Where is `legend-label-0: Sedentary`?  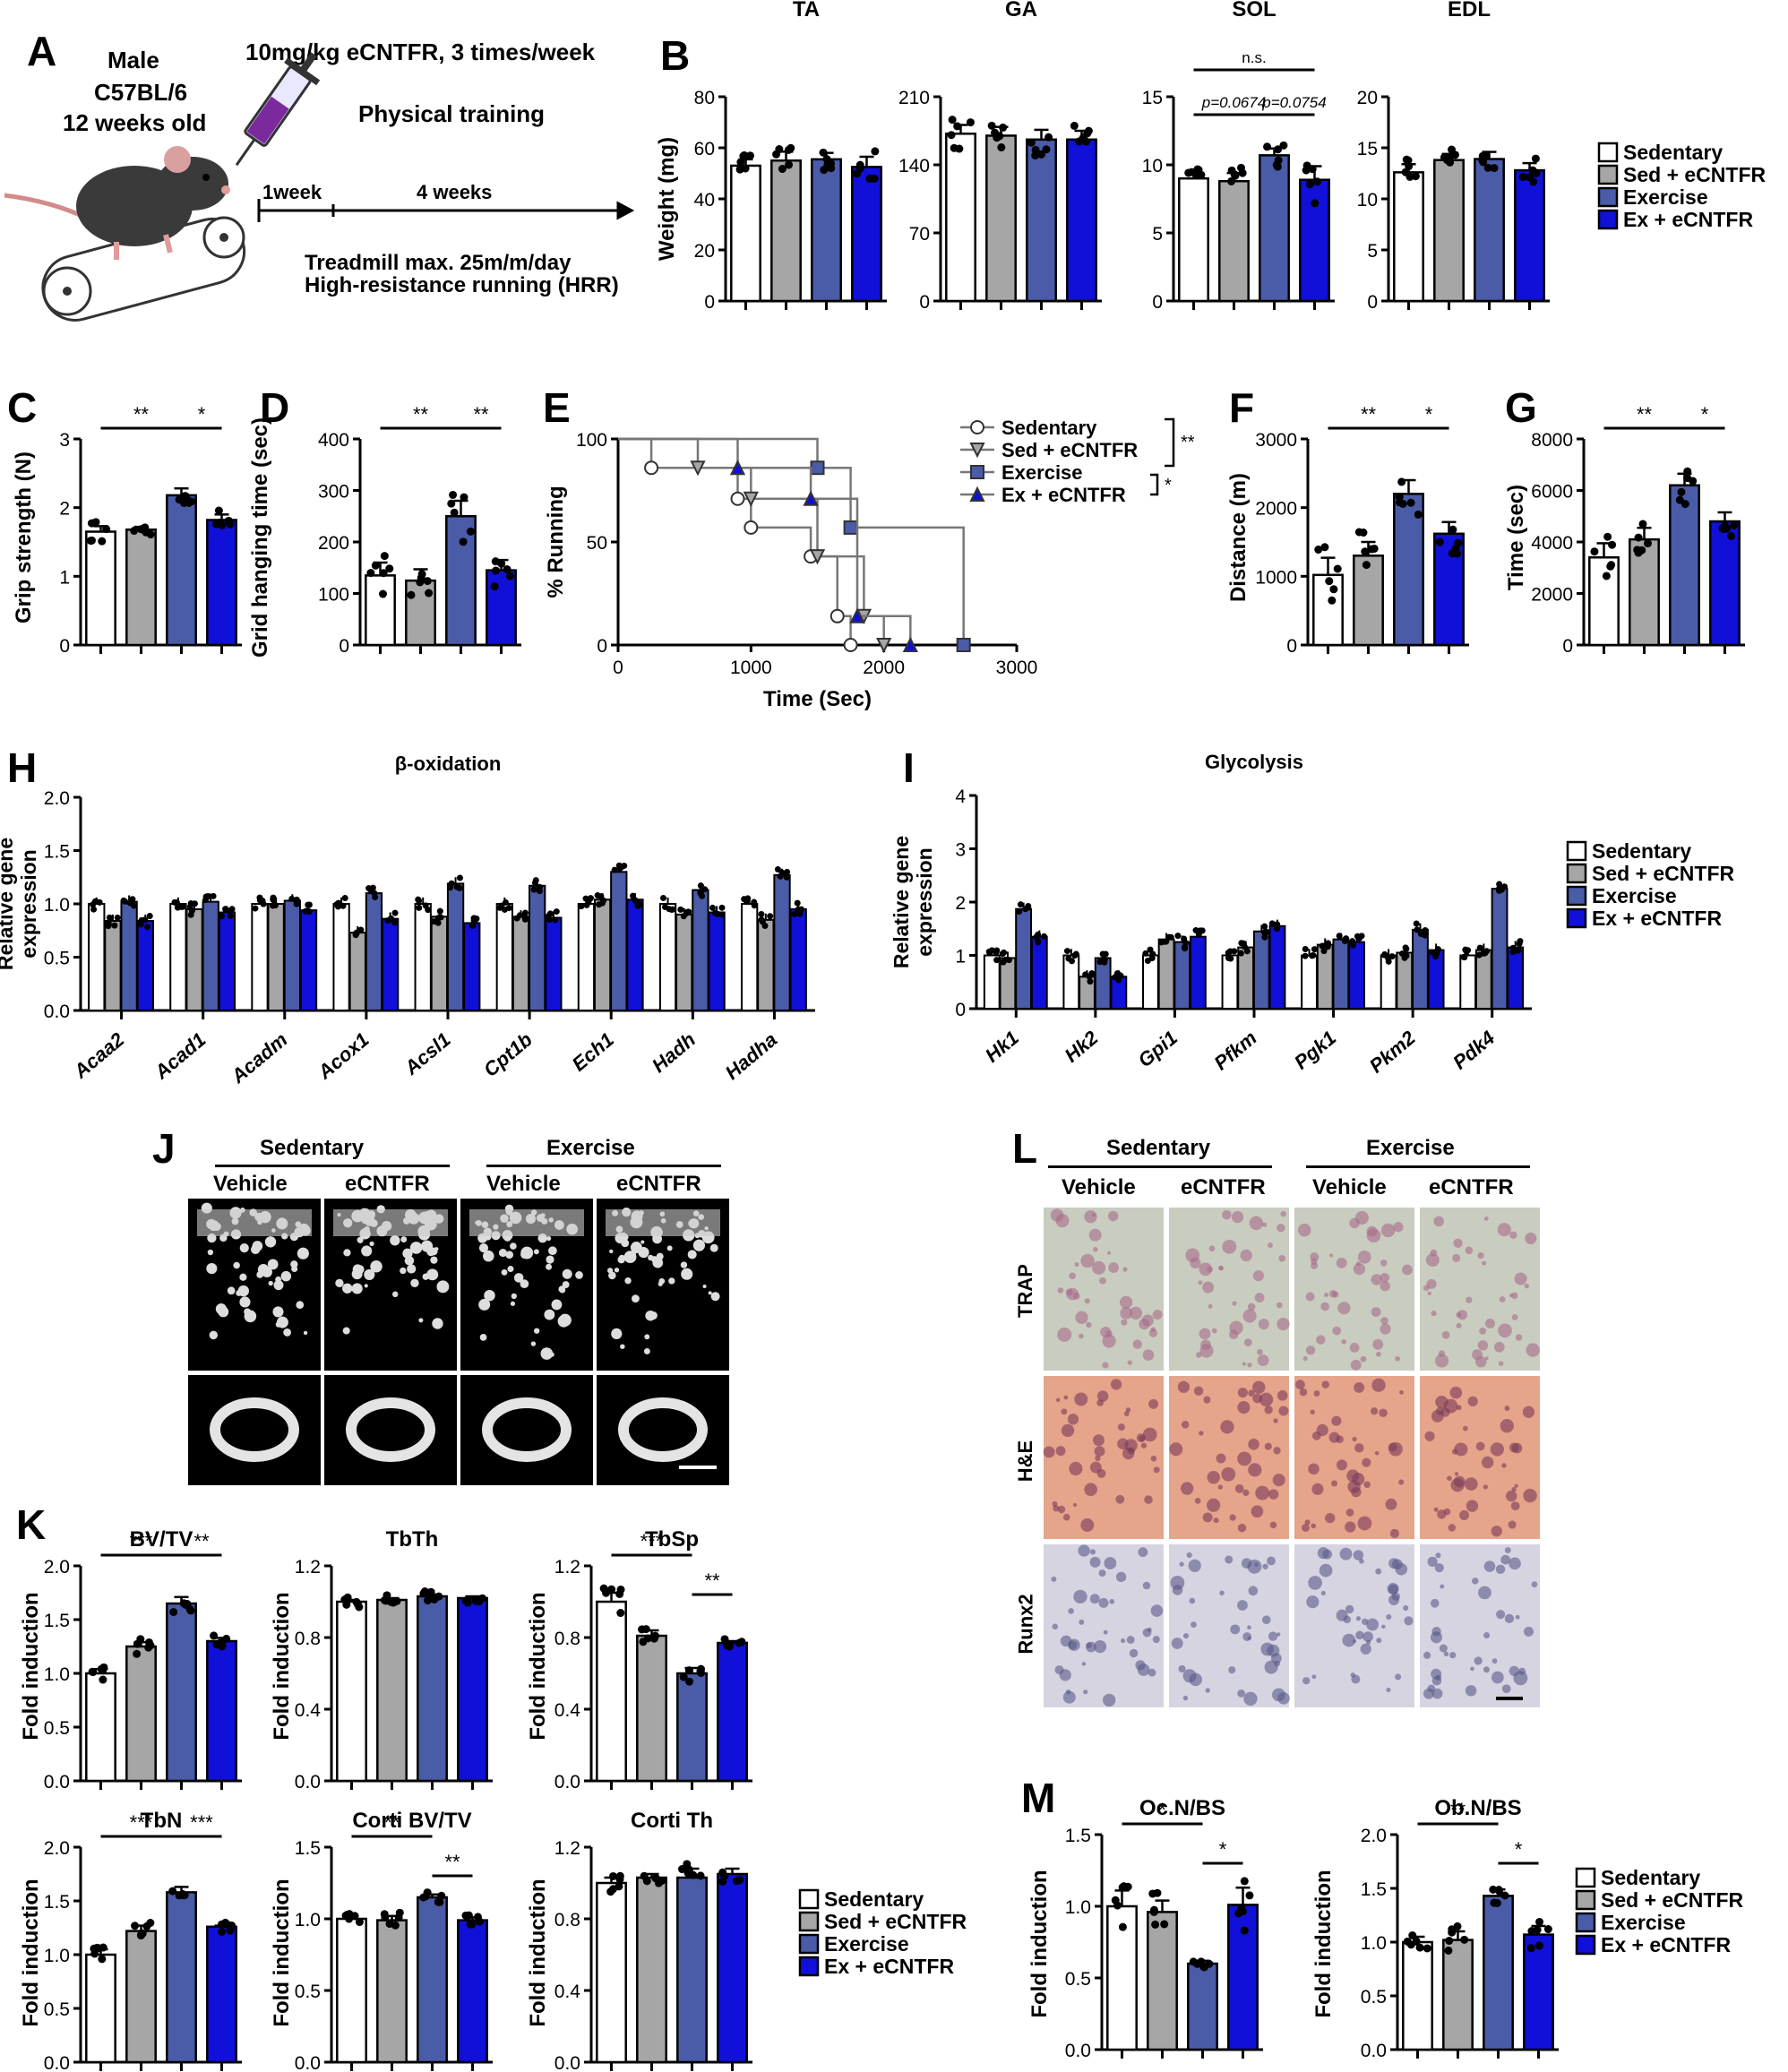
legend-label-0: Sedentary is located at coordinates (1049, 428).